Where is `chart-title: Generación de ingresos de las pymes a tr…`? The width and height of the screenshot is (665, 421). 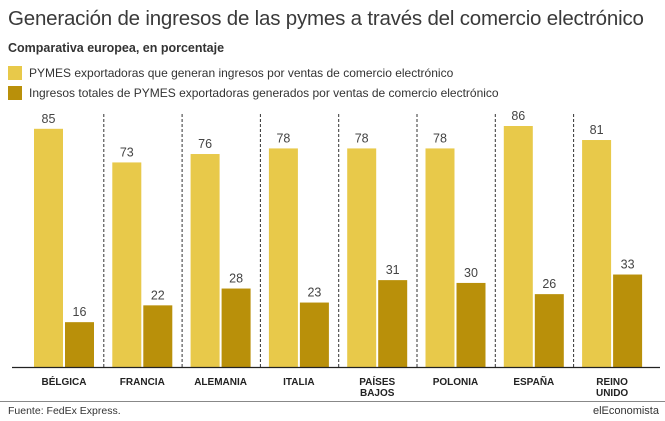 chart-title: Generación de ingresos de las pymes a tr… is located at coordinates (326, 18).